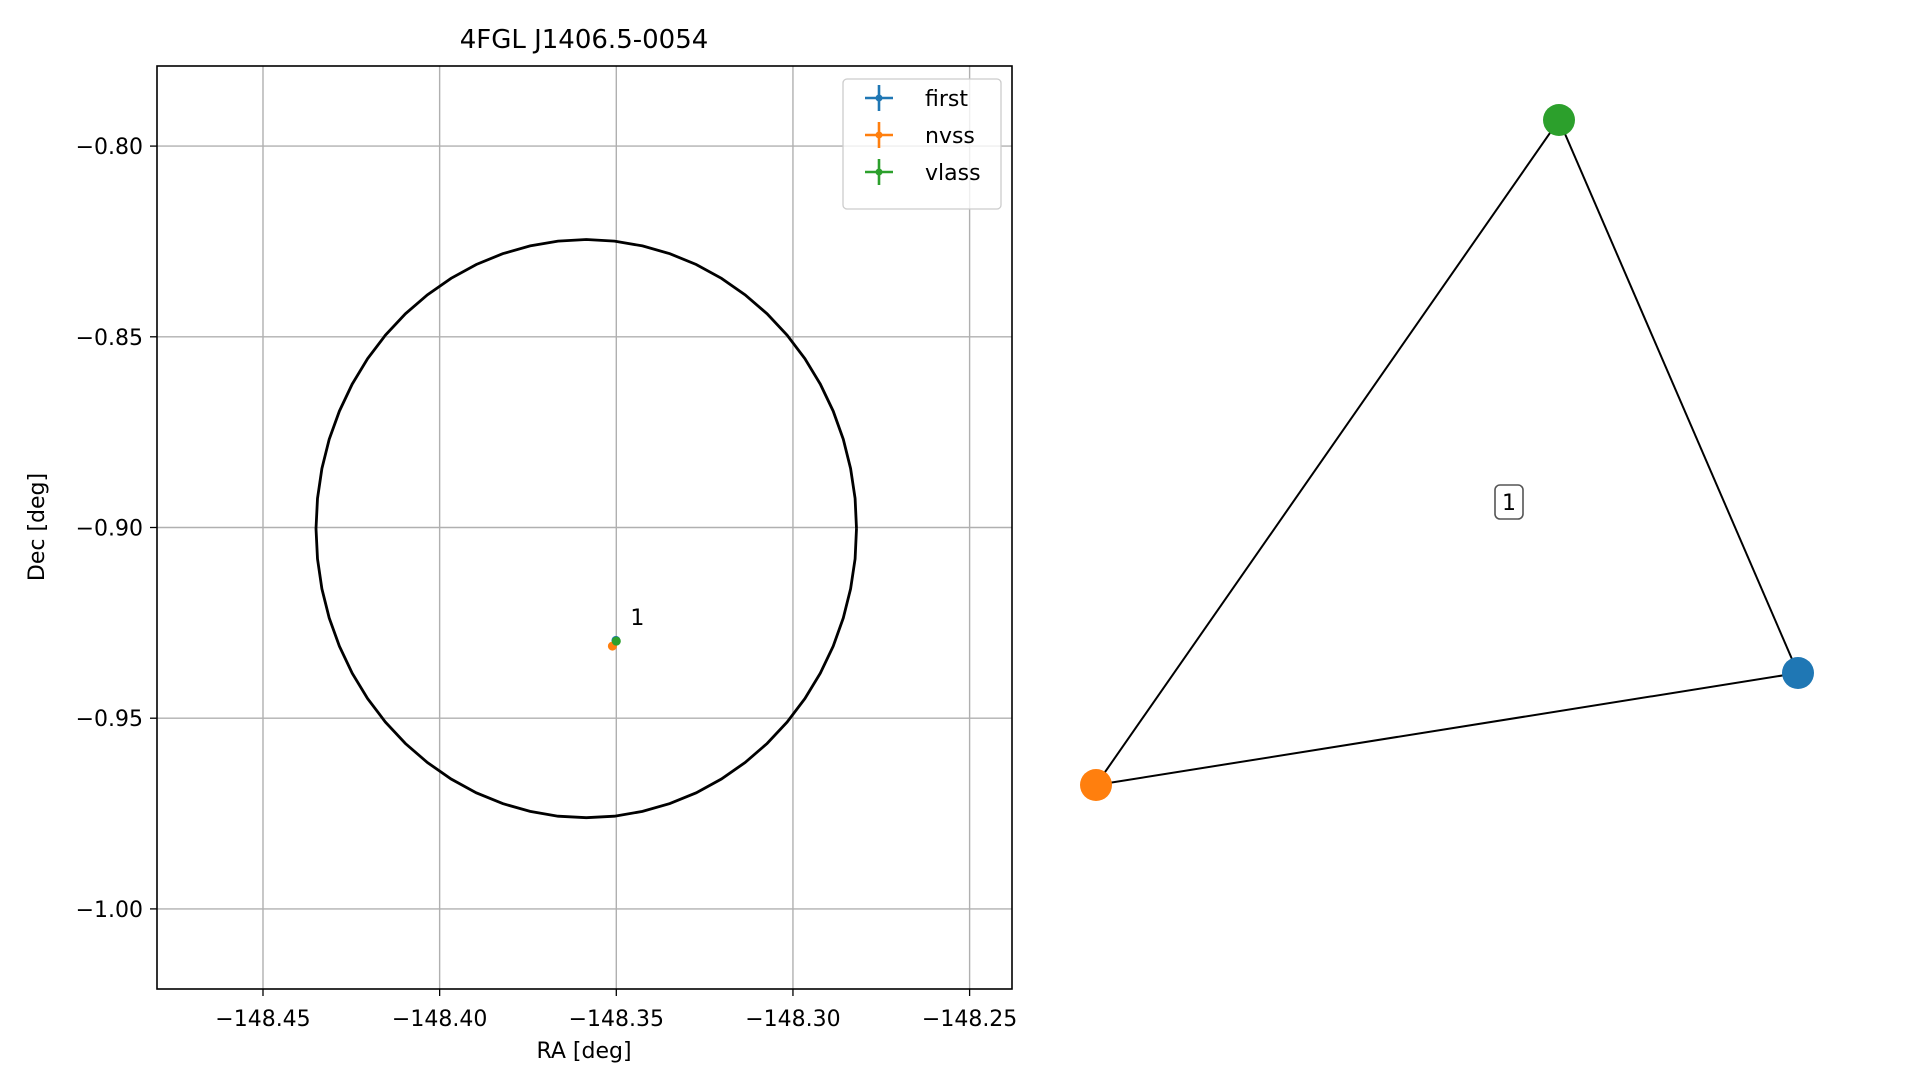  What do you see at coordinates (109, 719) in the screenshot?
I see `y-tick-label: −0.95` at bounding box center [109, 719].